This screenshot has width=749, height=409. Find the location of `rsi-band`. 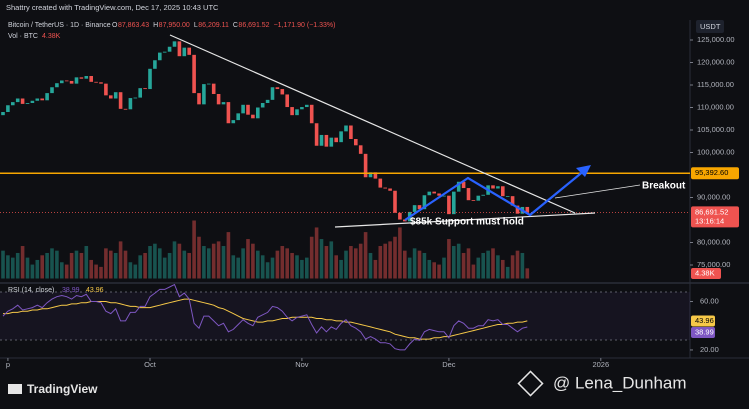

rsi-band is located at coordinates (345, 316).